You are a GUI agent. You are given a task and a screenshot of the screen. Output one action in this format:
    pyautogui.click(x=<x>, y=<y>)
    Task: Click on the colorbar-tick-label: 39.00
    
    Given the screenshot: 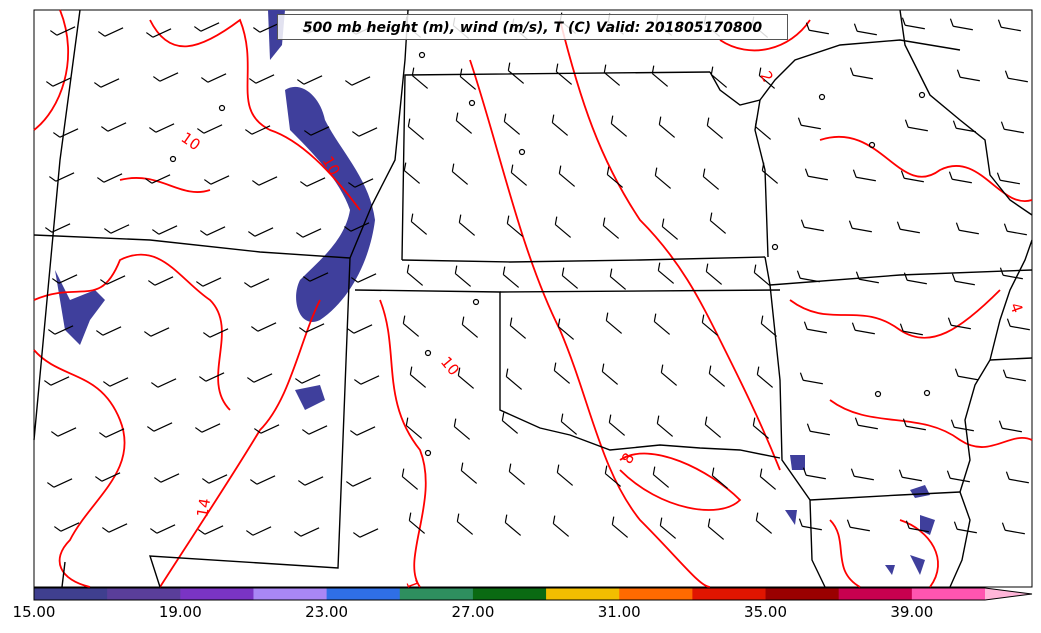 What is the action you would take?
    pyautogui.click(x=912, y=612)
    